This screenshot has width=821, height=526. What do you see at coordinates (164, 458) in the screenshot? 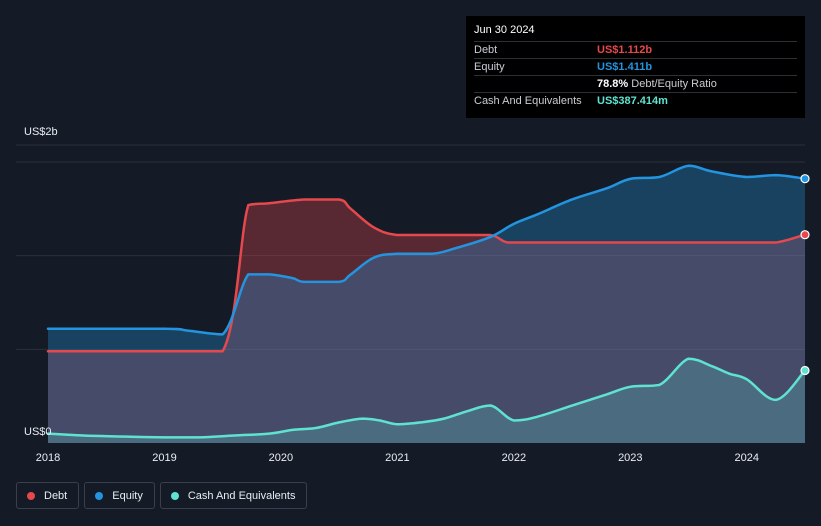
I see `x-tick-label: 2019` at bounding box center [164, 458].